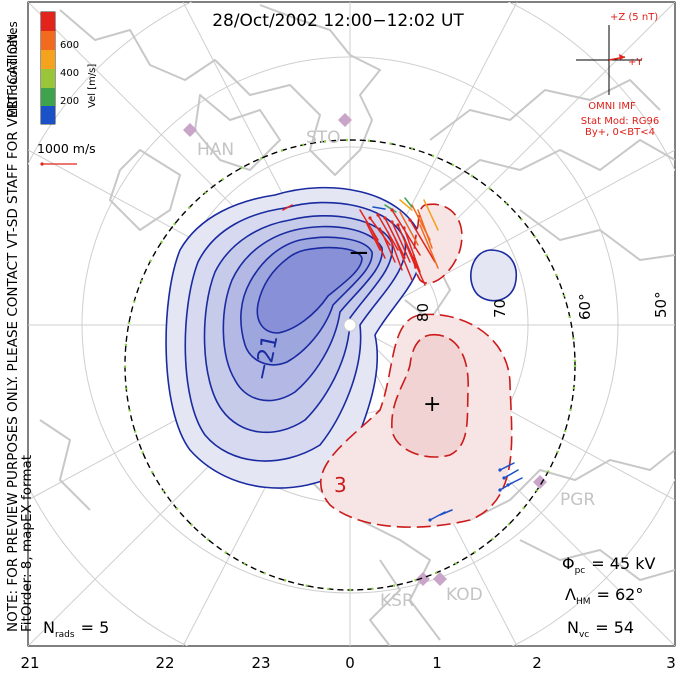  Describe the element at coordinates (542, 306) in the screenshot. I see `latitude-labels: 80 70 60° 50°` at that location.